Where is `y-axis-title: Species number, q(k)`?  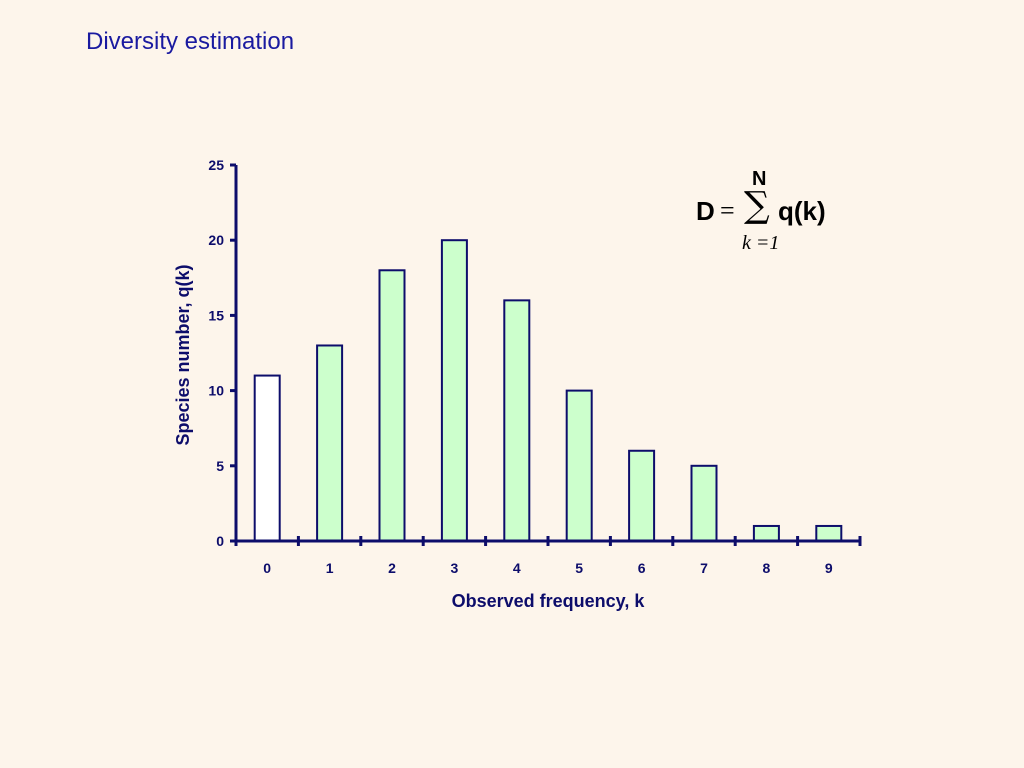 y-axis-title: Species number, q(k) is located at coordinates (183, 354).